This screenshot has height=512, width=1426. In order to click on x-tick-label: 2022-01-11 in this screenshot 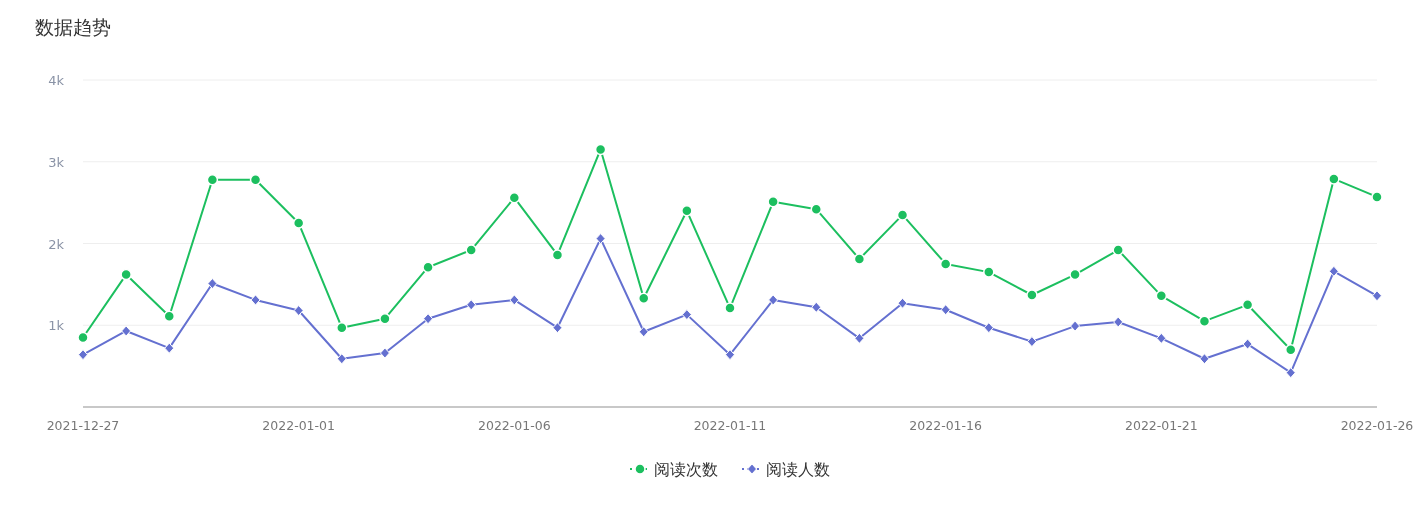, I will do `click(730, 425)`.